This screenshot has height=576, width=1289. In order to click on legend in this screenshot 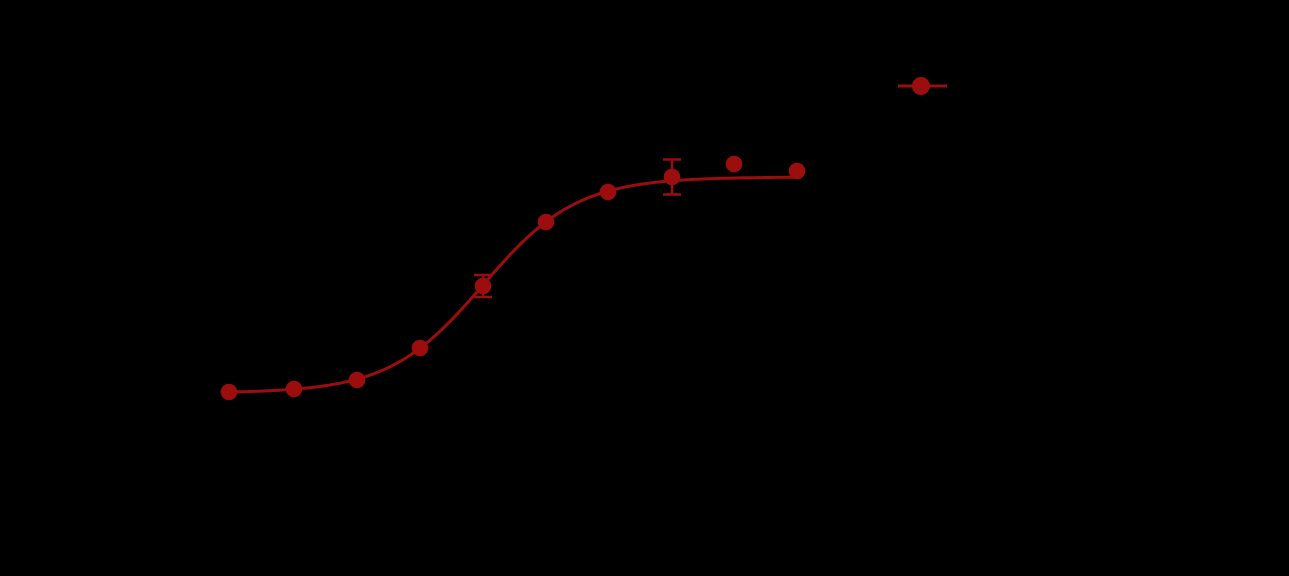, I will do `click(922, 86)`.